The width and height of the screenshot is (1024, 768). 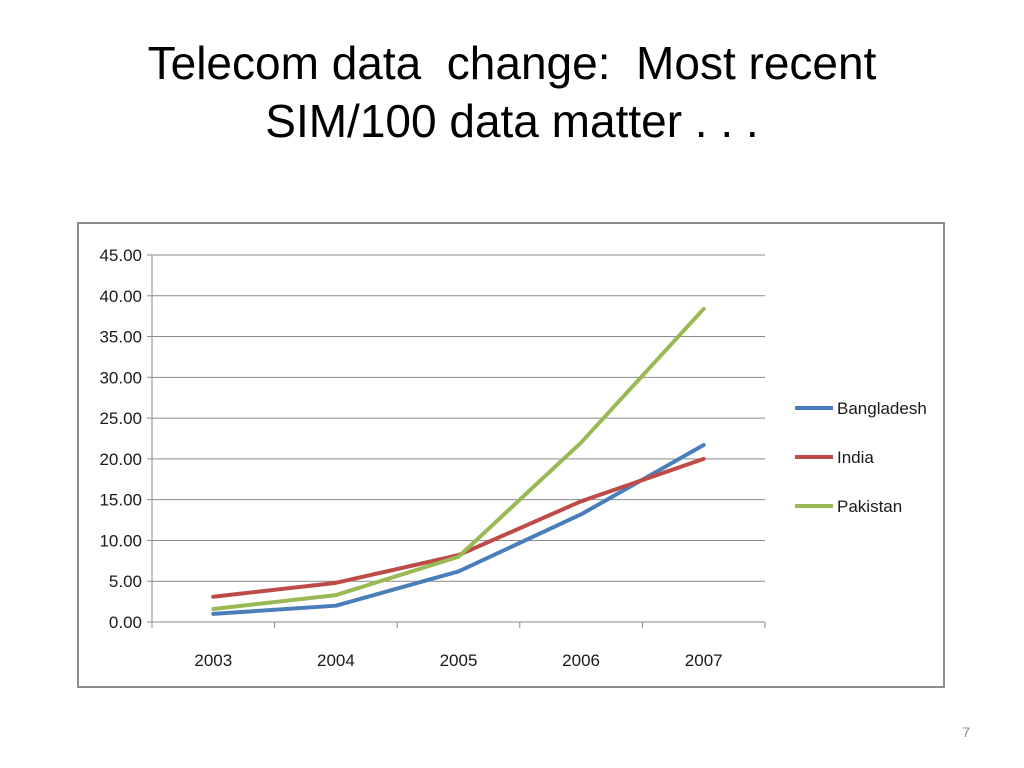 What do you see at coordinates (125, 622) in the screenshot?
I see `y-tick-label: 0.00` at bounding box center [125, 622].